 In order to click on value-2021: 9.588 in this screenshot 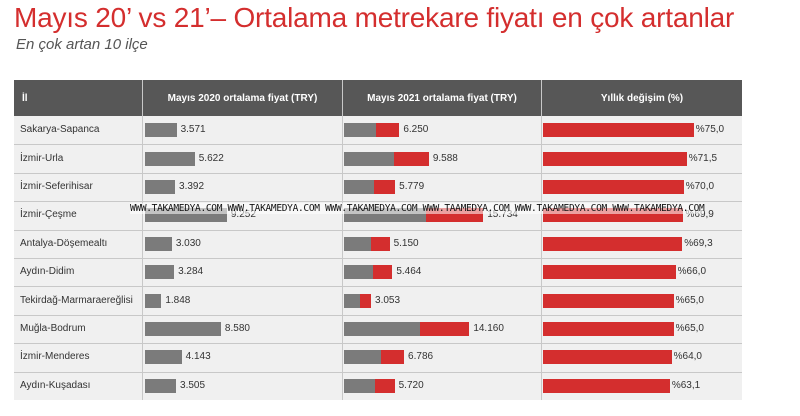, I will do `click(445, 158)`.